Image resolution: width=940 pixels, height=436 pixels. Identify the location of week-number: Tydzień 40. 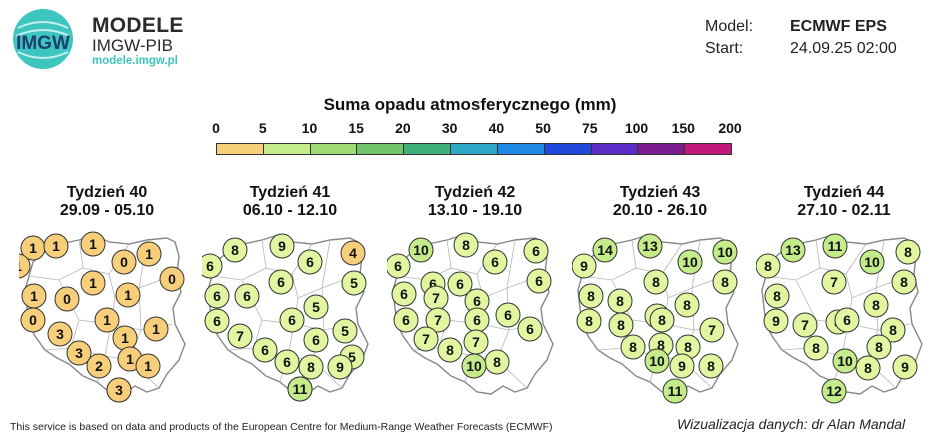
(107, 192).